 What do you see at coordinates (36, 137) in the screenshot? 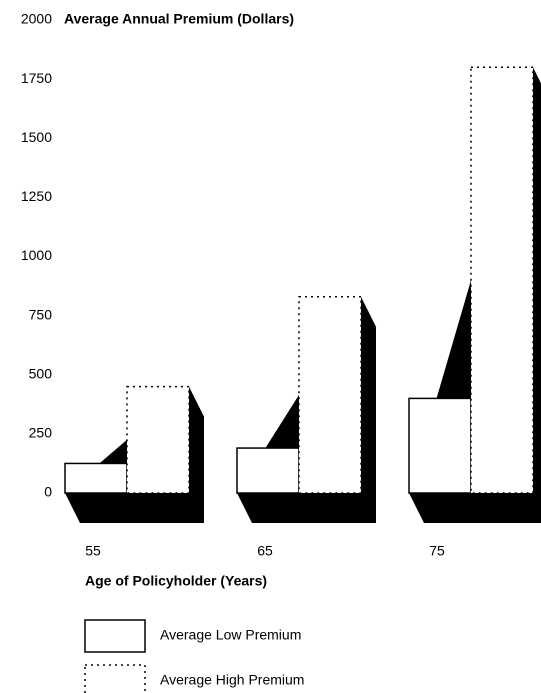
I see `y-tick-label: 1500` at bounding box center [36, 137].